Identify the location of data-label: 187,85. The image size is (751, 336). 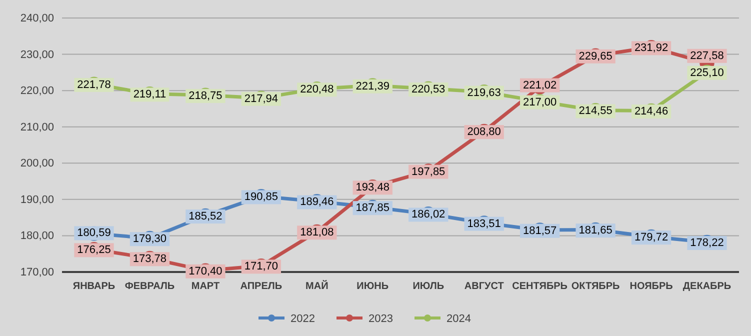
(373, 208).